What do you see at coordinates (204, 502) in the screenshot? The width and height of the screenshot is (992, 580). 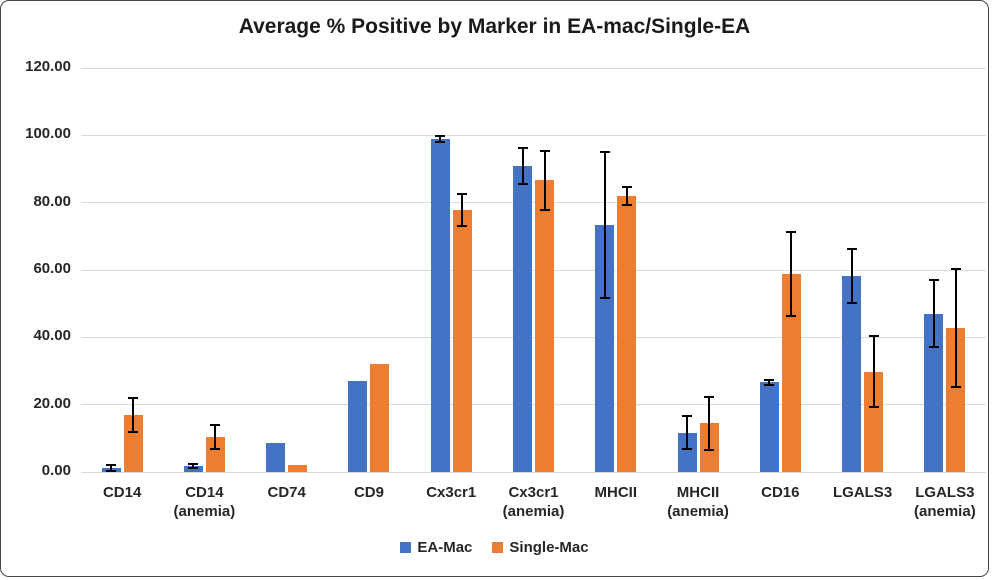 I see `x-axis-label: CD14 (anemia)` at bounding box center [204, 502].